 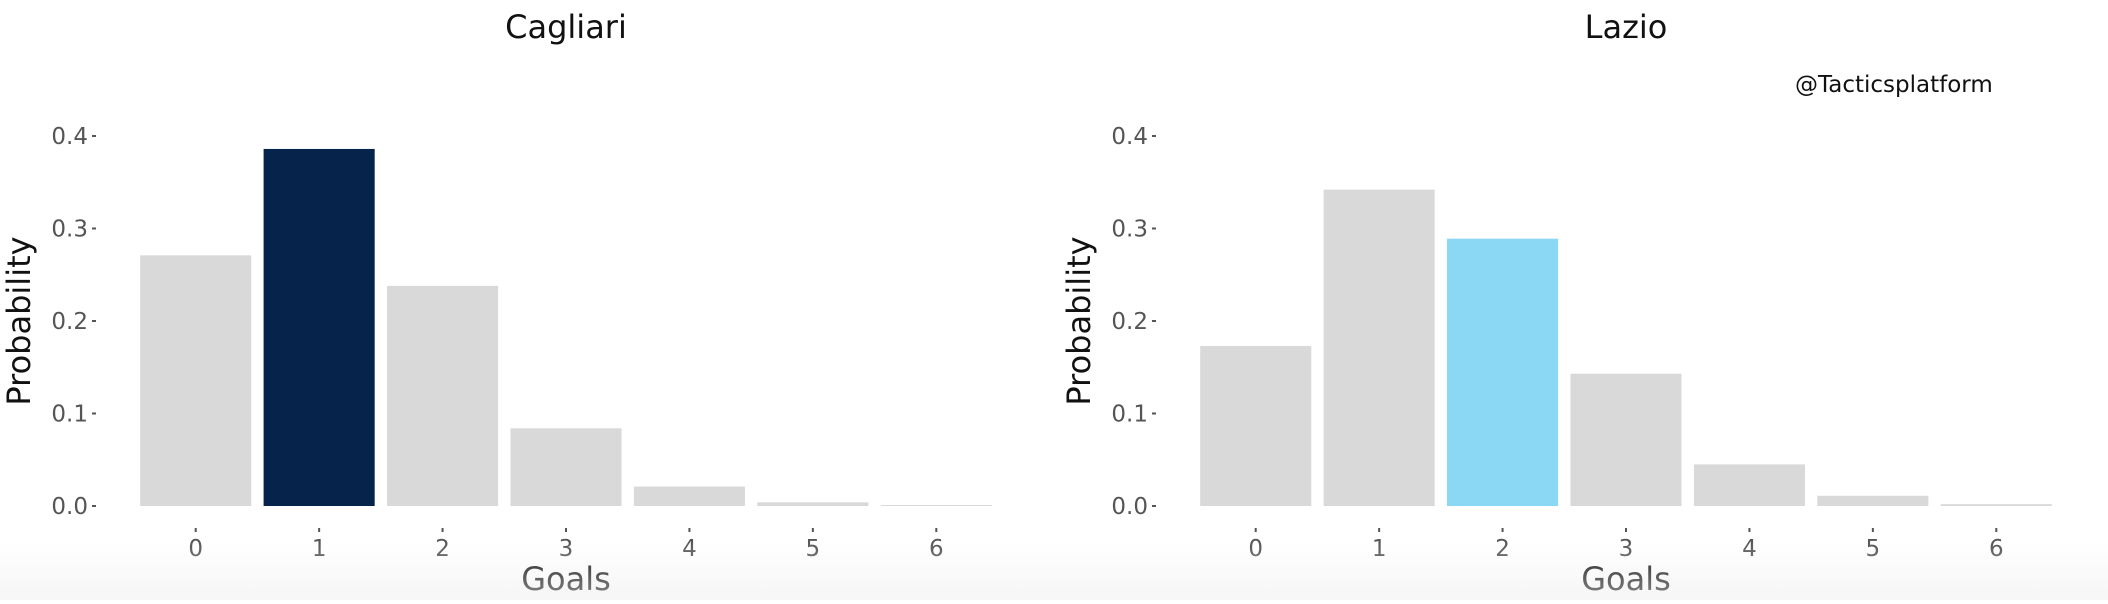 I want to click on chart-title: Lazio, so click(x=1626, y=27).